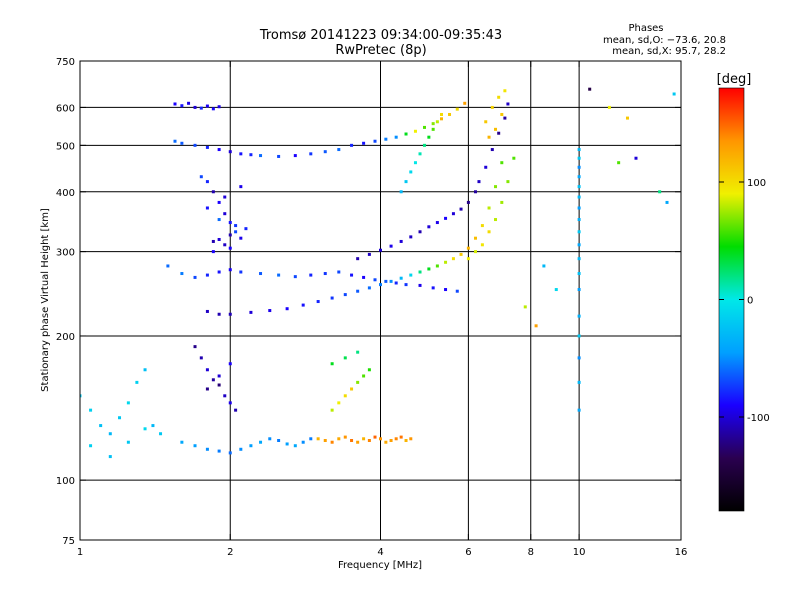 The width and height of the screenshot is (800, 600). What do you see at coordinates (744, 301) in the screenshot?
I see `colorbar-ticks: 100 0 -100` at bounding box center [744, 301].